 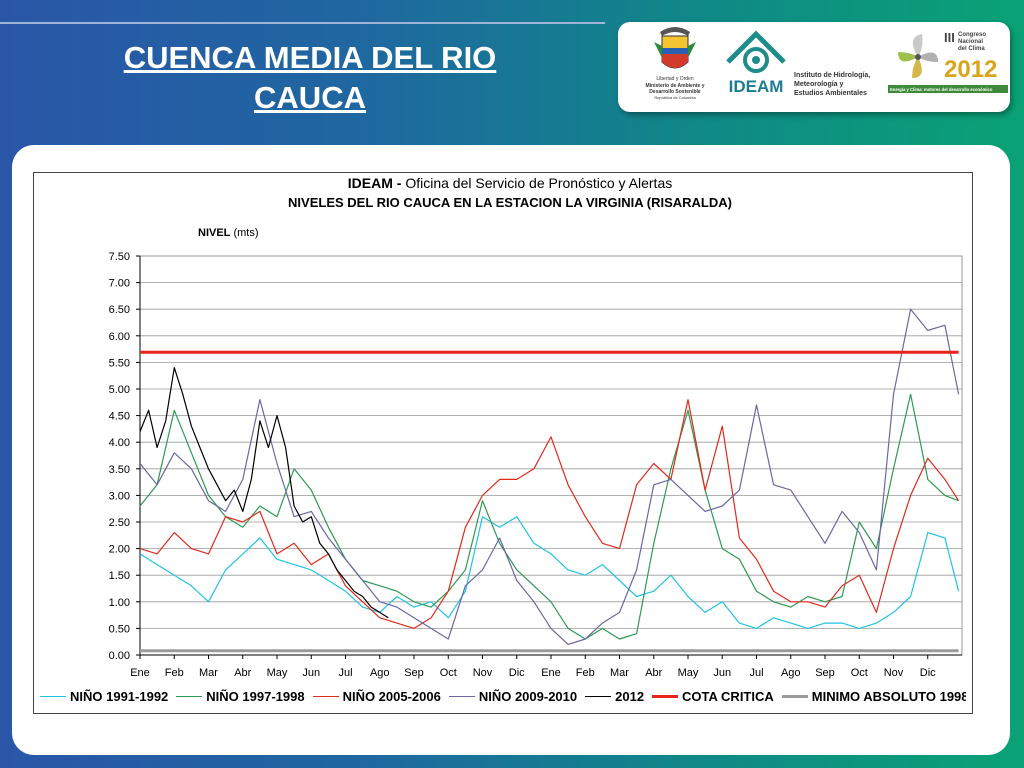 I want to click on x-tick-label: Oct, so click(x=859, y=673).